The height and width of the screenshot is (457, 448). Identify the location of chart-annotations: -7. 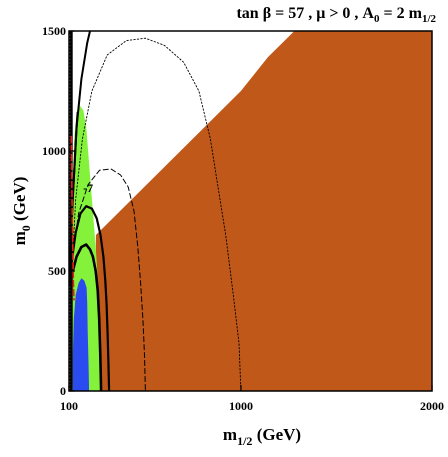
(88, 188).